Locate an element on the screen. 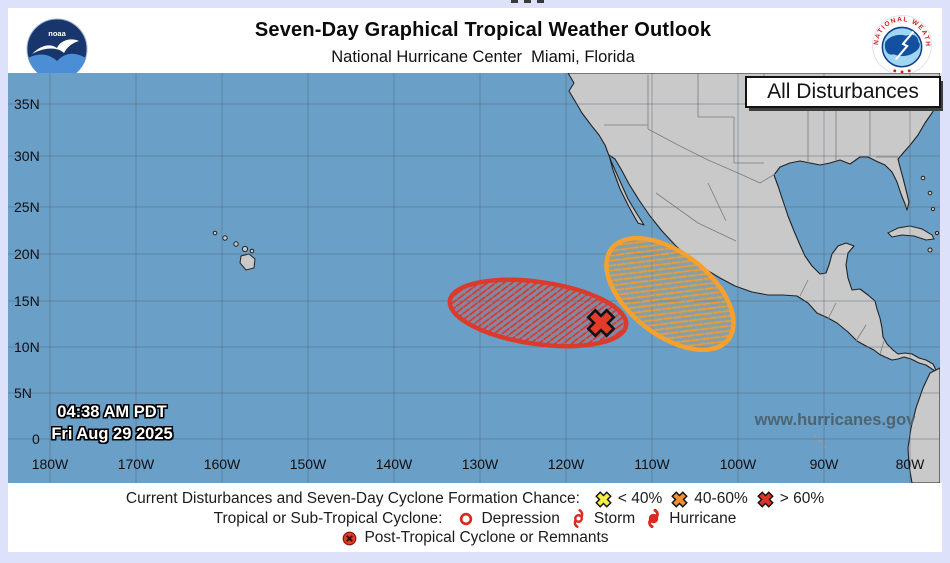 This screenshot has width=950, height=563. lat-label: 20N is located at coordinates (27, 254).